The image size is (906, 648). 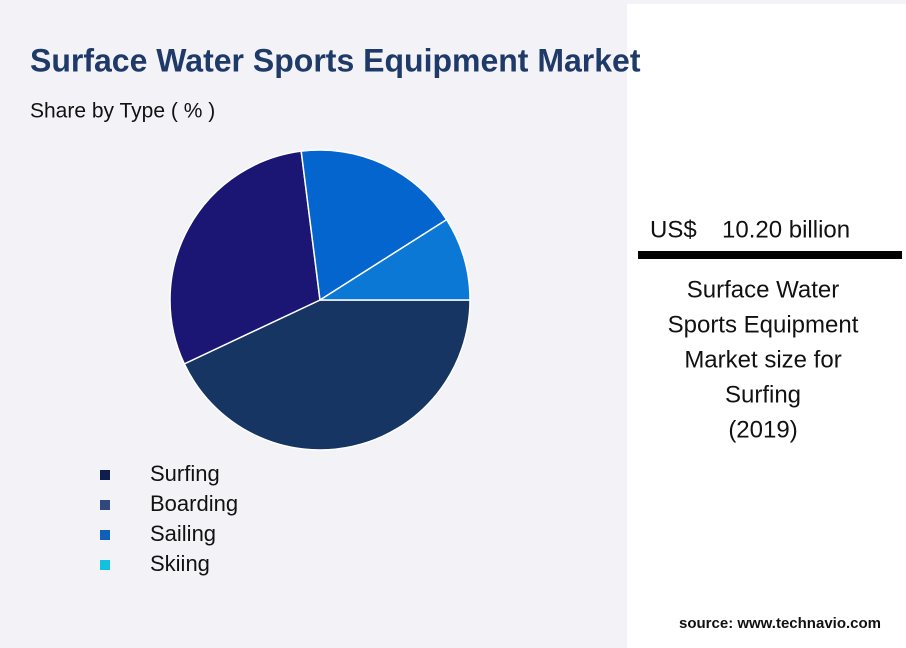 I want to click on callout-description: Surfing, so click(x=763, y=394).